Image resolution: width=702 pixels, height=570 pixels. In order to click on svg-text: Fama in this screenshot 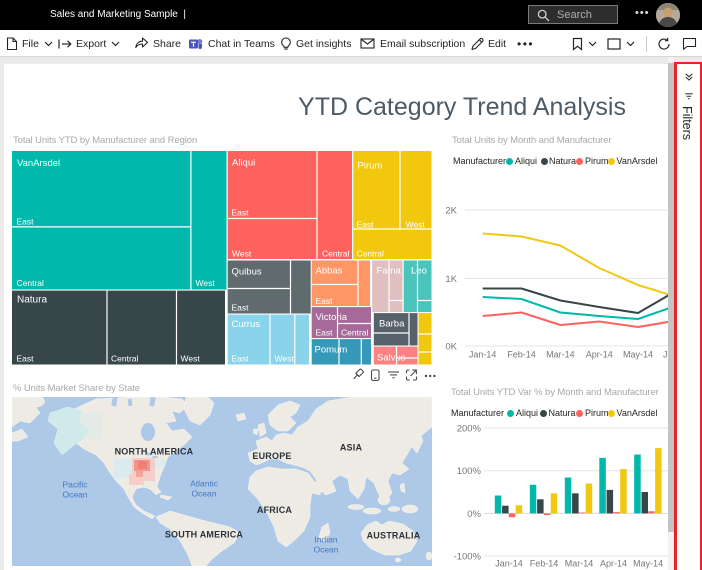, I will do `click(389, 271)`.